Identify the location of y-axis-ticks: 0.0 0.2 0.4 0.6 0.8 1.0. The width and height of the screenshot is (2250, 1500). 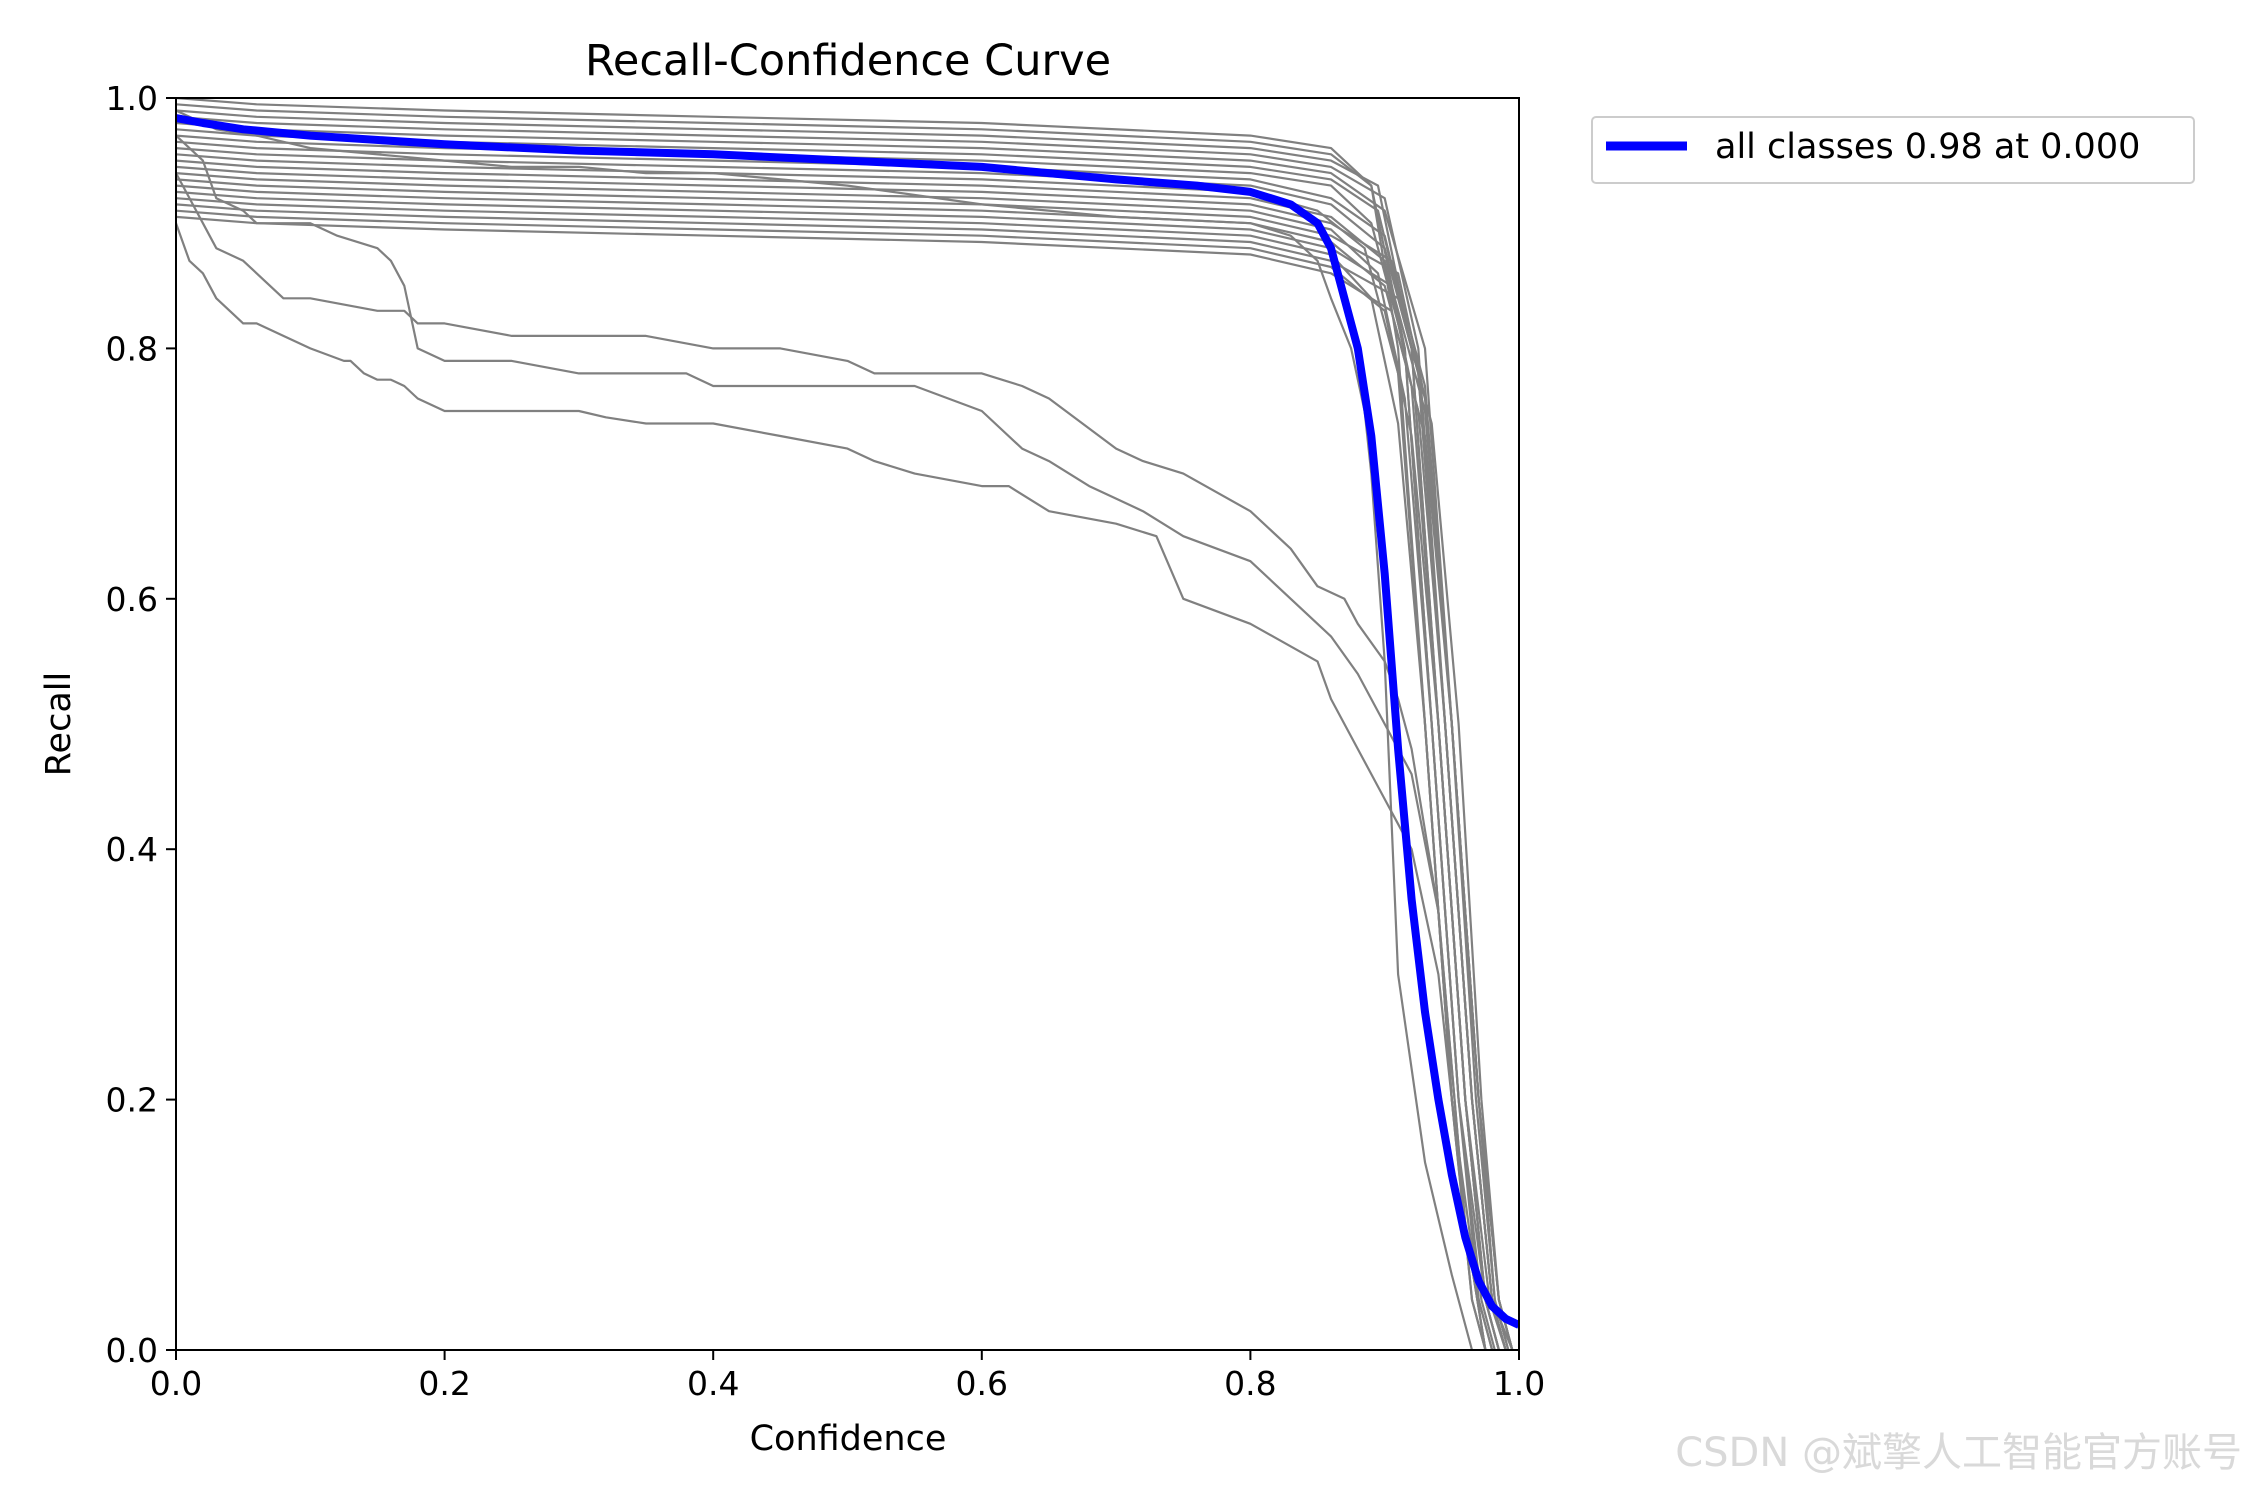
(141, 724).